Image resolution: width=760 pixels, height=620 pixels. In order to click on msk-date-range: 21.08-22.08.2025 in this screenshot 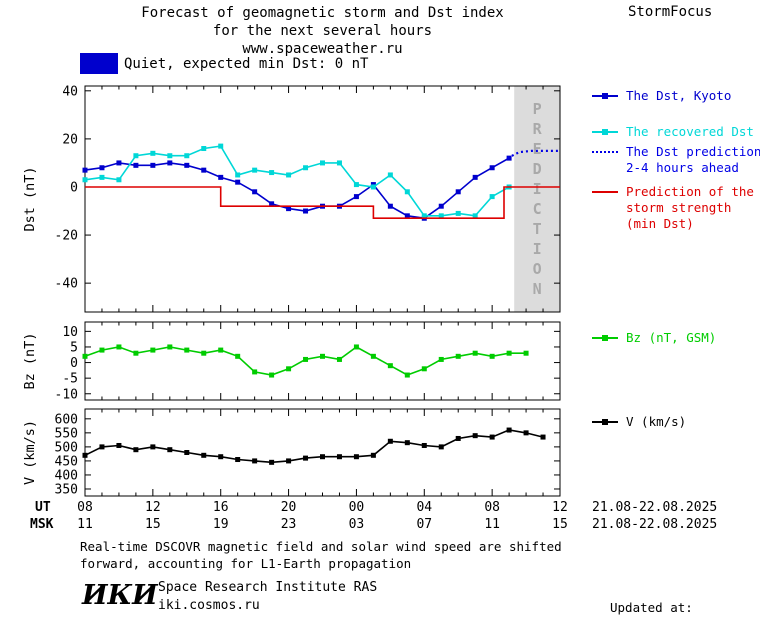, I will do `click(655, 524)`.